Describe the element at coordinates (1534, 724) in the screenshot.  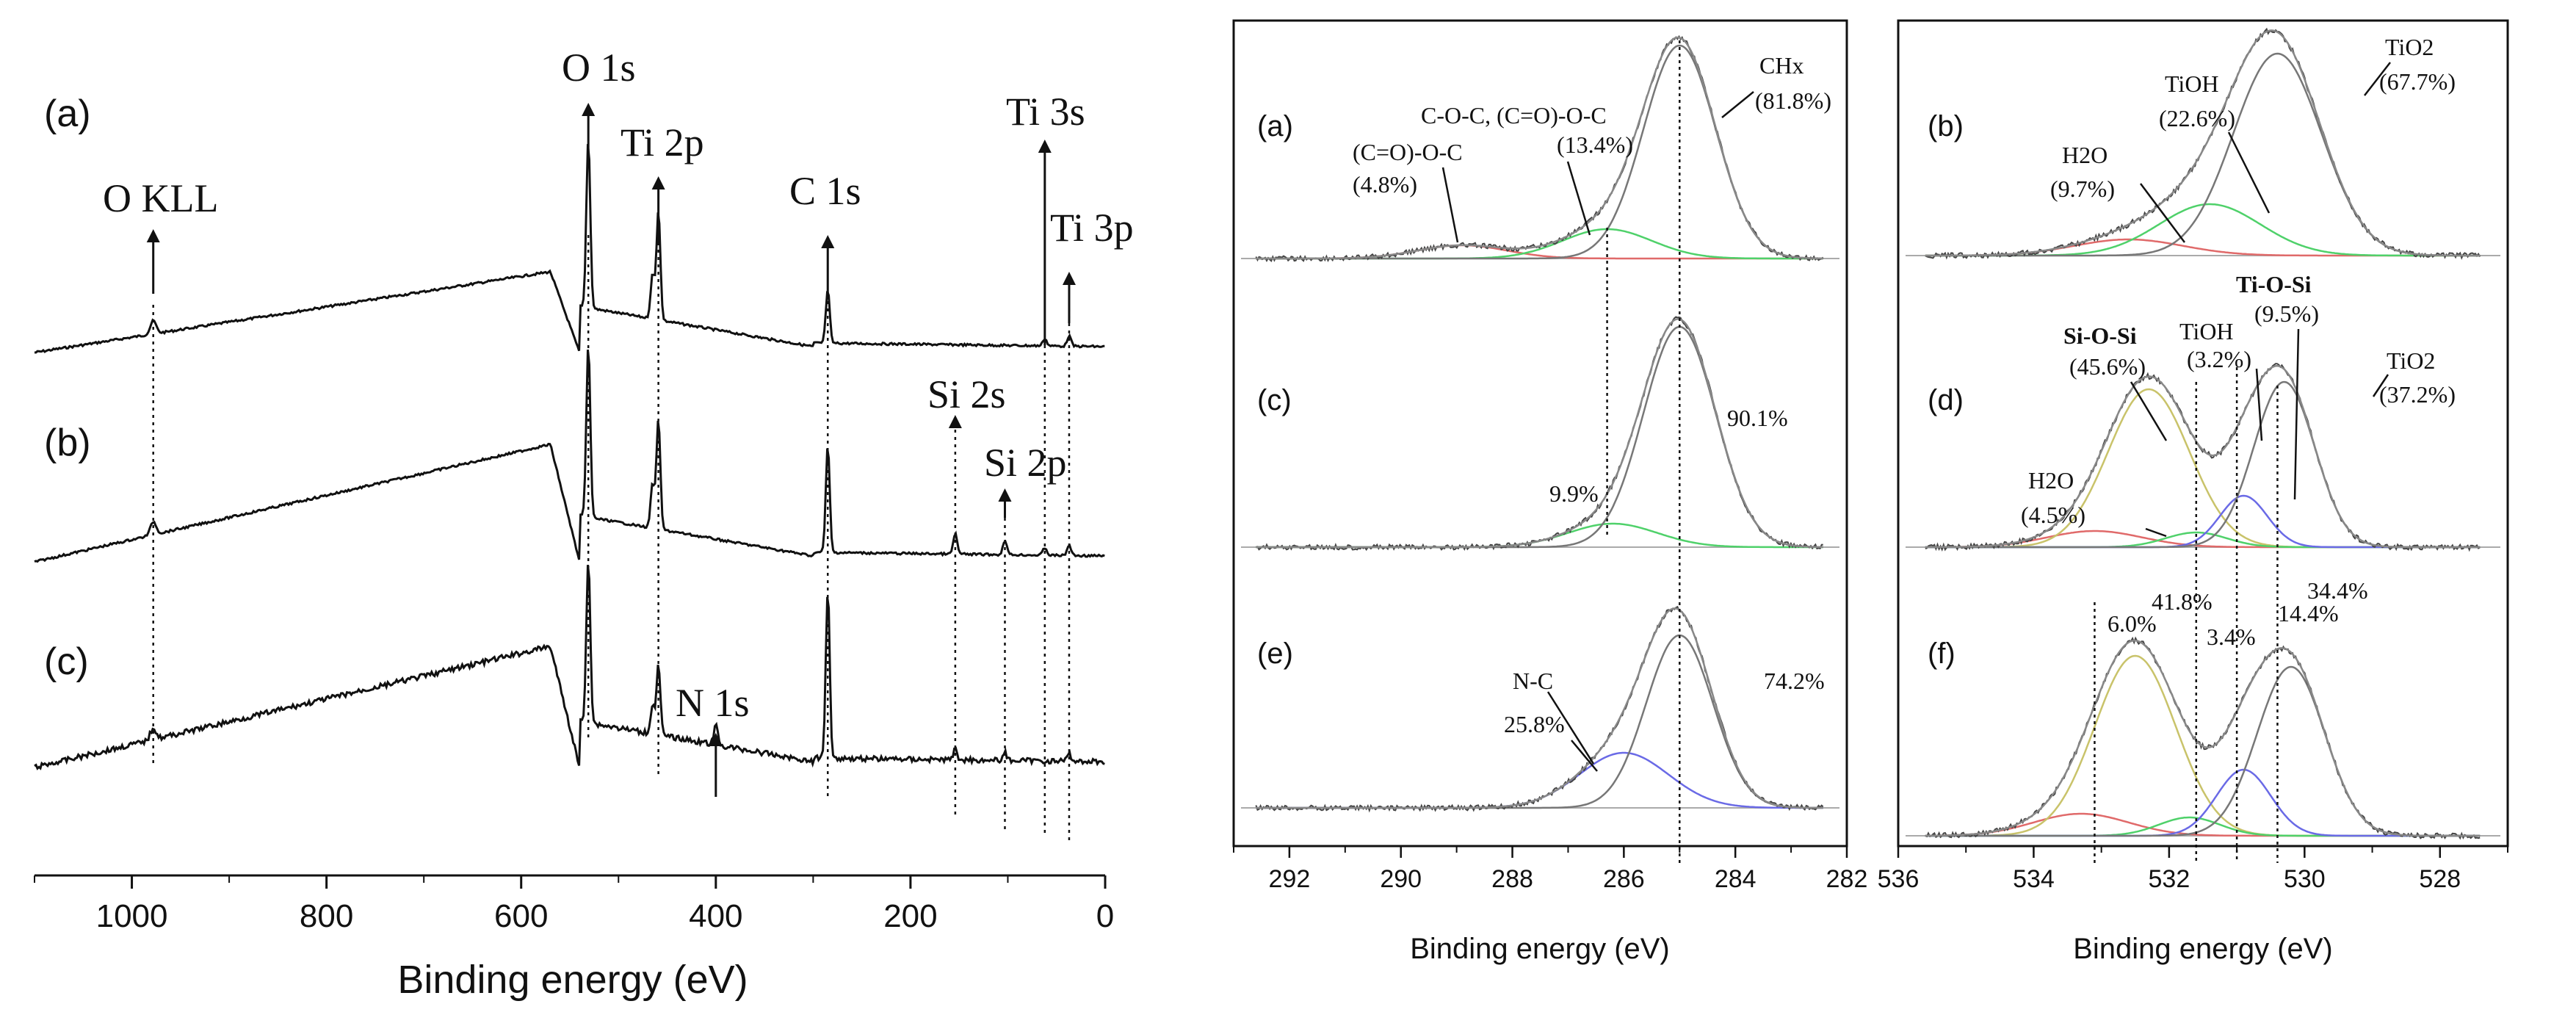
I see `c1s-e-comp1-pct: 25.8%` at that location.